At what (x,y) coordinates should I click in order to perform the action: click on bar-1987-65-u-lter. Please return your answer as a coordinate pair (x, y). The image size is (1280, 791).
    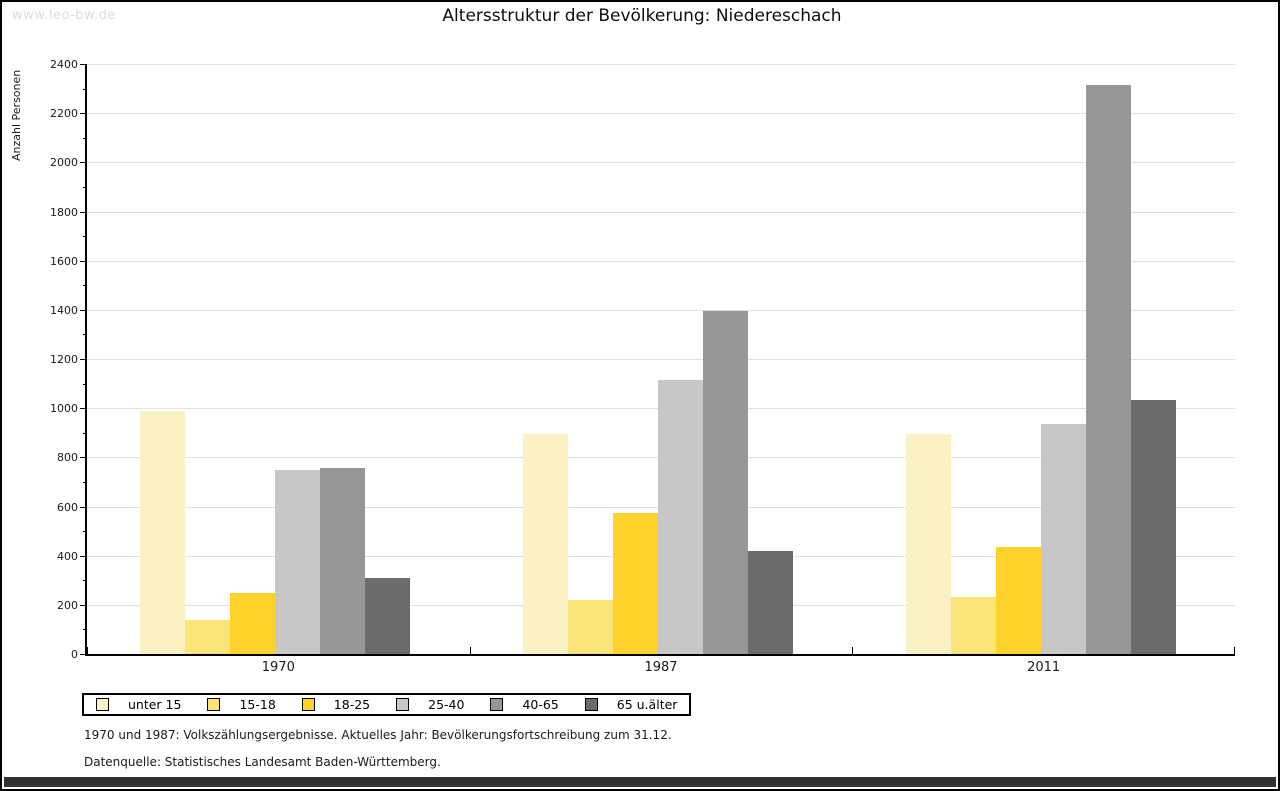
    Looking at the image, I should click on (770, 602).